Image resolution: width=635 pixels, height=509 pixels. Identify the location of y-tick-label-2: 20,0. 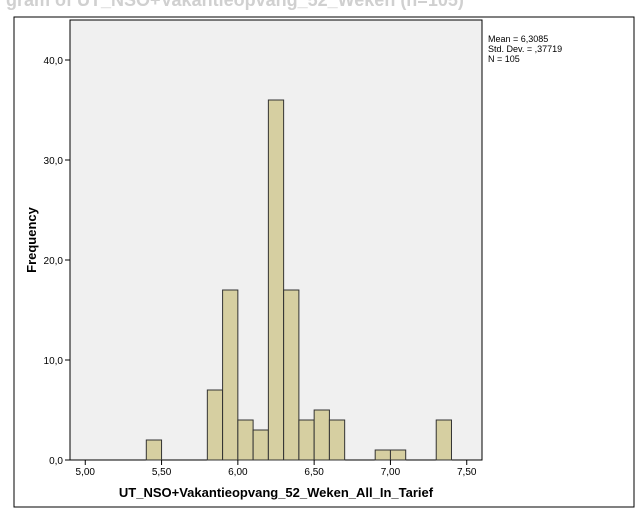
(54, 261).